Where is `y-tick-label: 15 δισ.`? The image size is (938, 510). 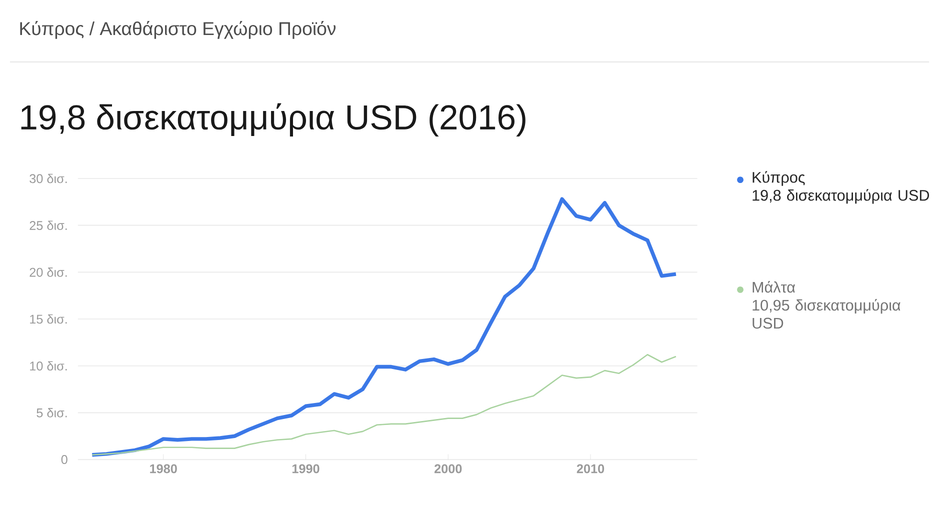
y-tick-label: 15 δισ. is located at coordinates (48, 319).